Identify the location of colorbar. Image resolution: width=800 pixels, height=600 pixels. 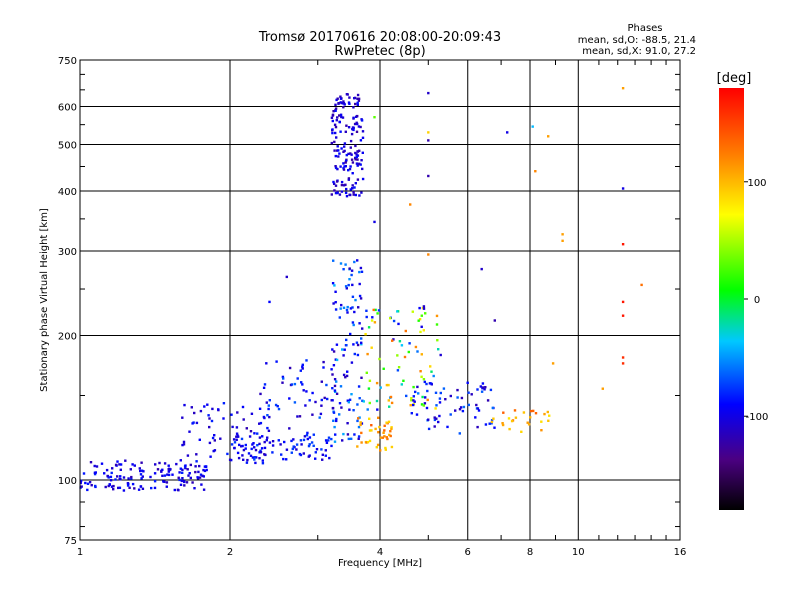
(731, 299).